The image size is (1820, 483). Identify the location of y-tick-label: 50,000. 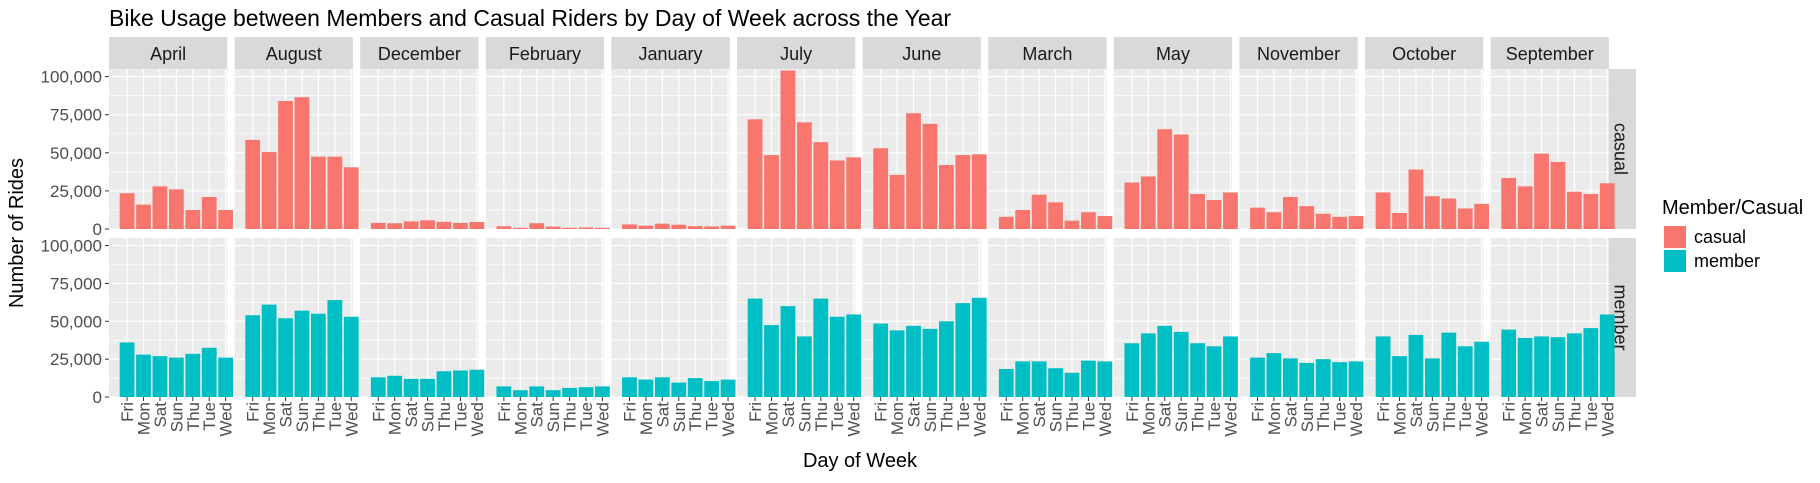
(76, 321).